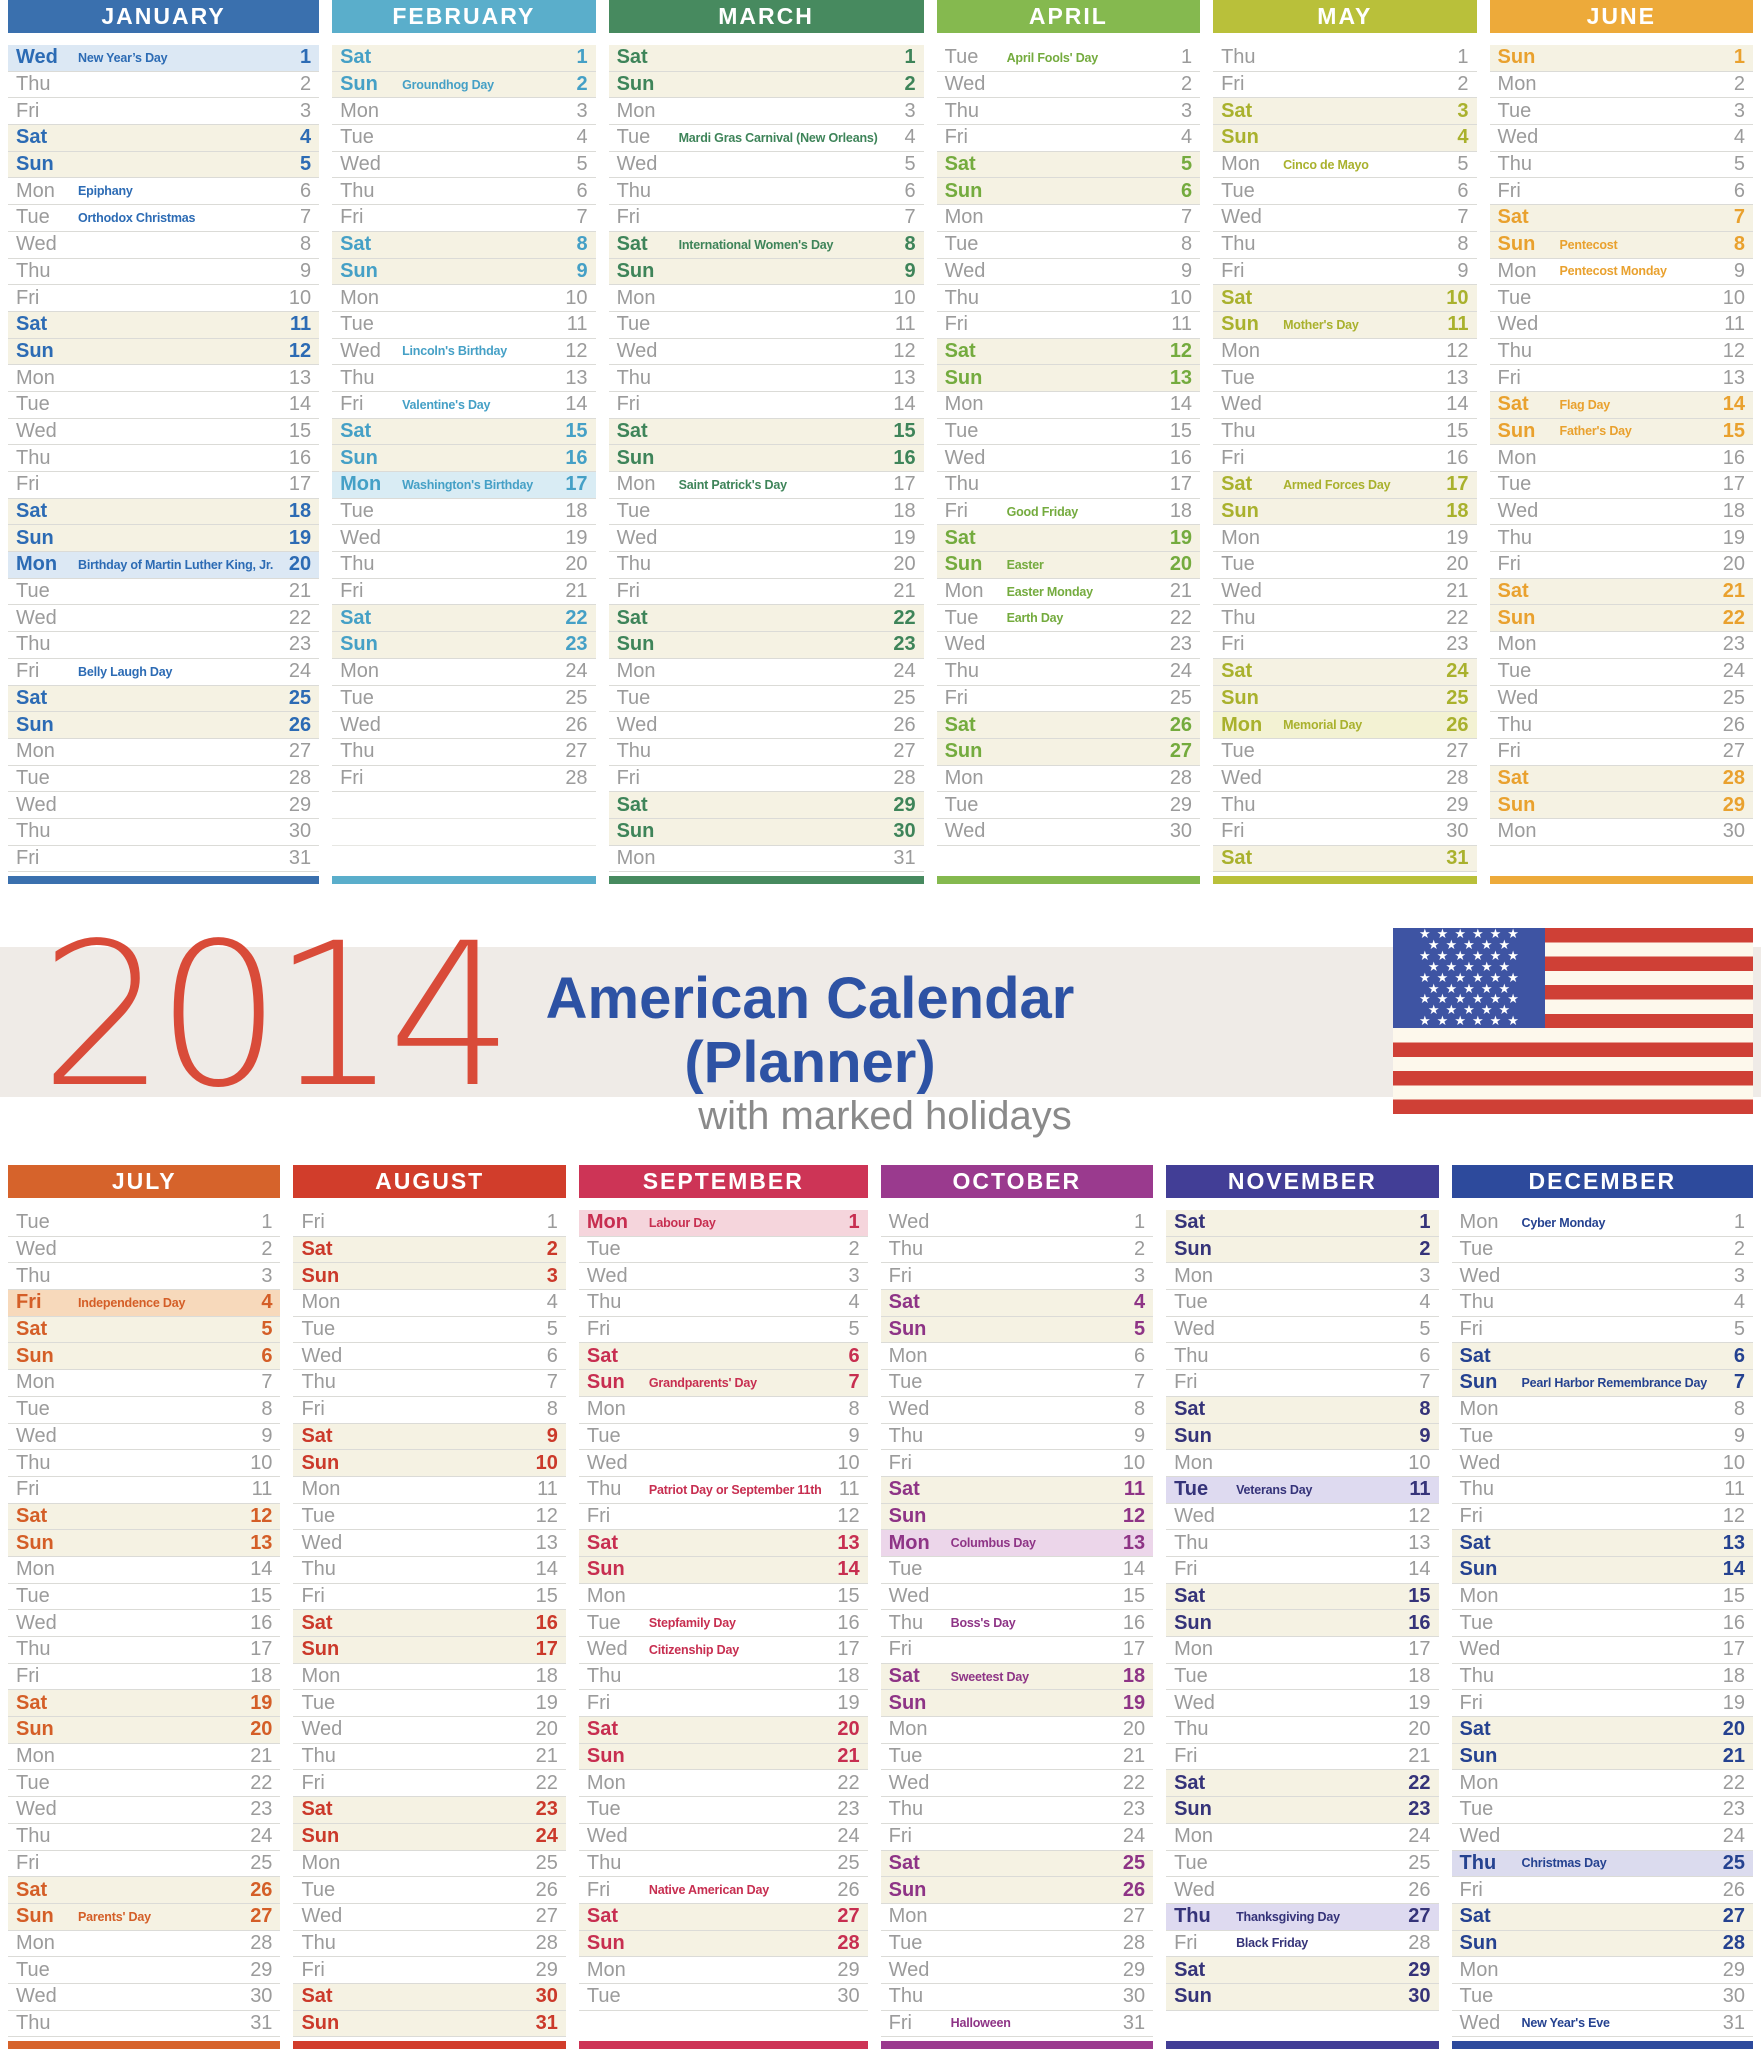  I want to click on flag-stars-row: ★★★★★, so click(1472, 988).